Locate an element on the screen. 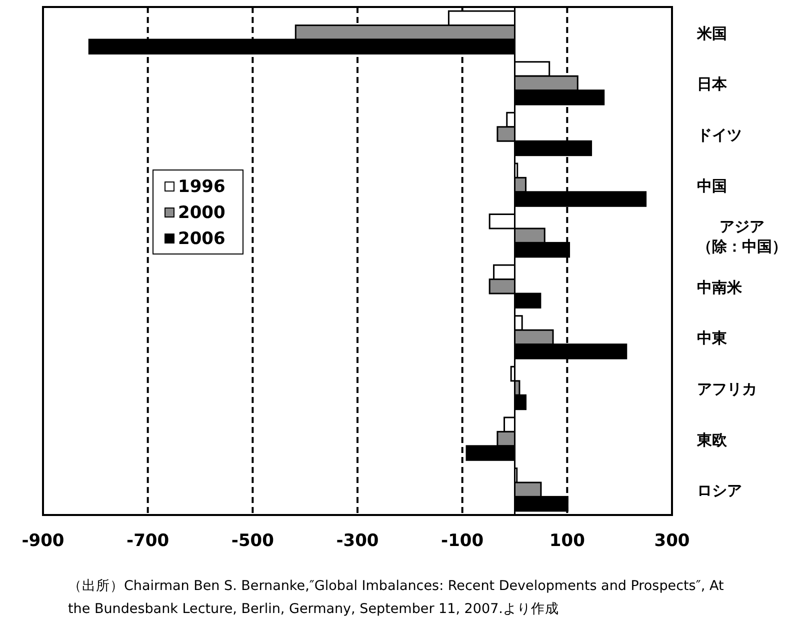 The height and width of the screenshot is (630, 794). y-tick-label: 米国 is located at coordinates (711, 33).